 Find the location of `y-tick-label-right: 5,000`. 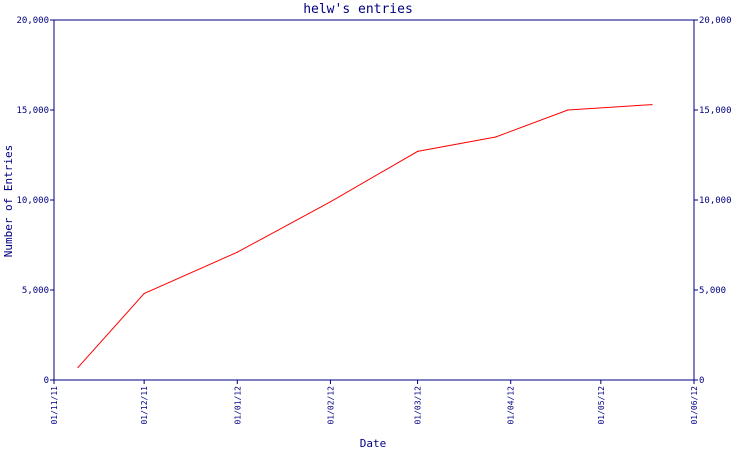

y-tick-label-right: 5,000 is located at coordinates (712, 291).